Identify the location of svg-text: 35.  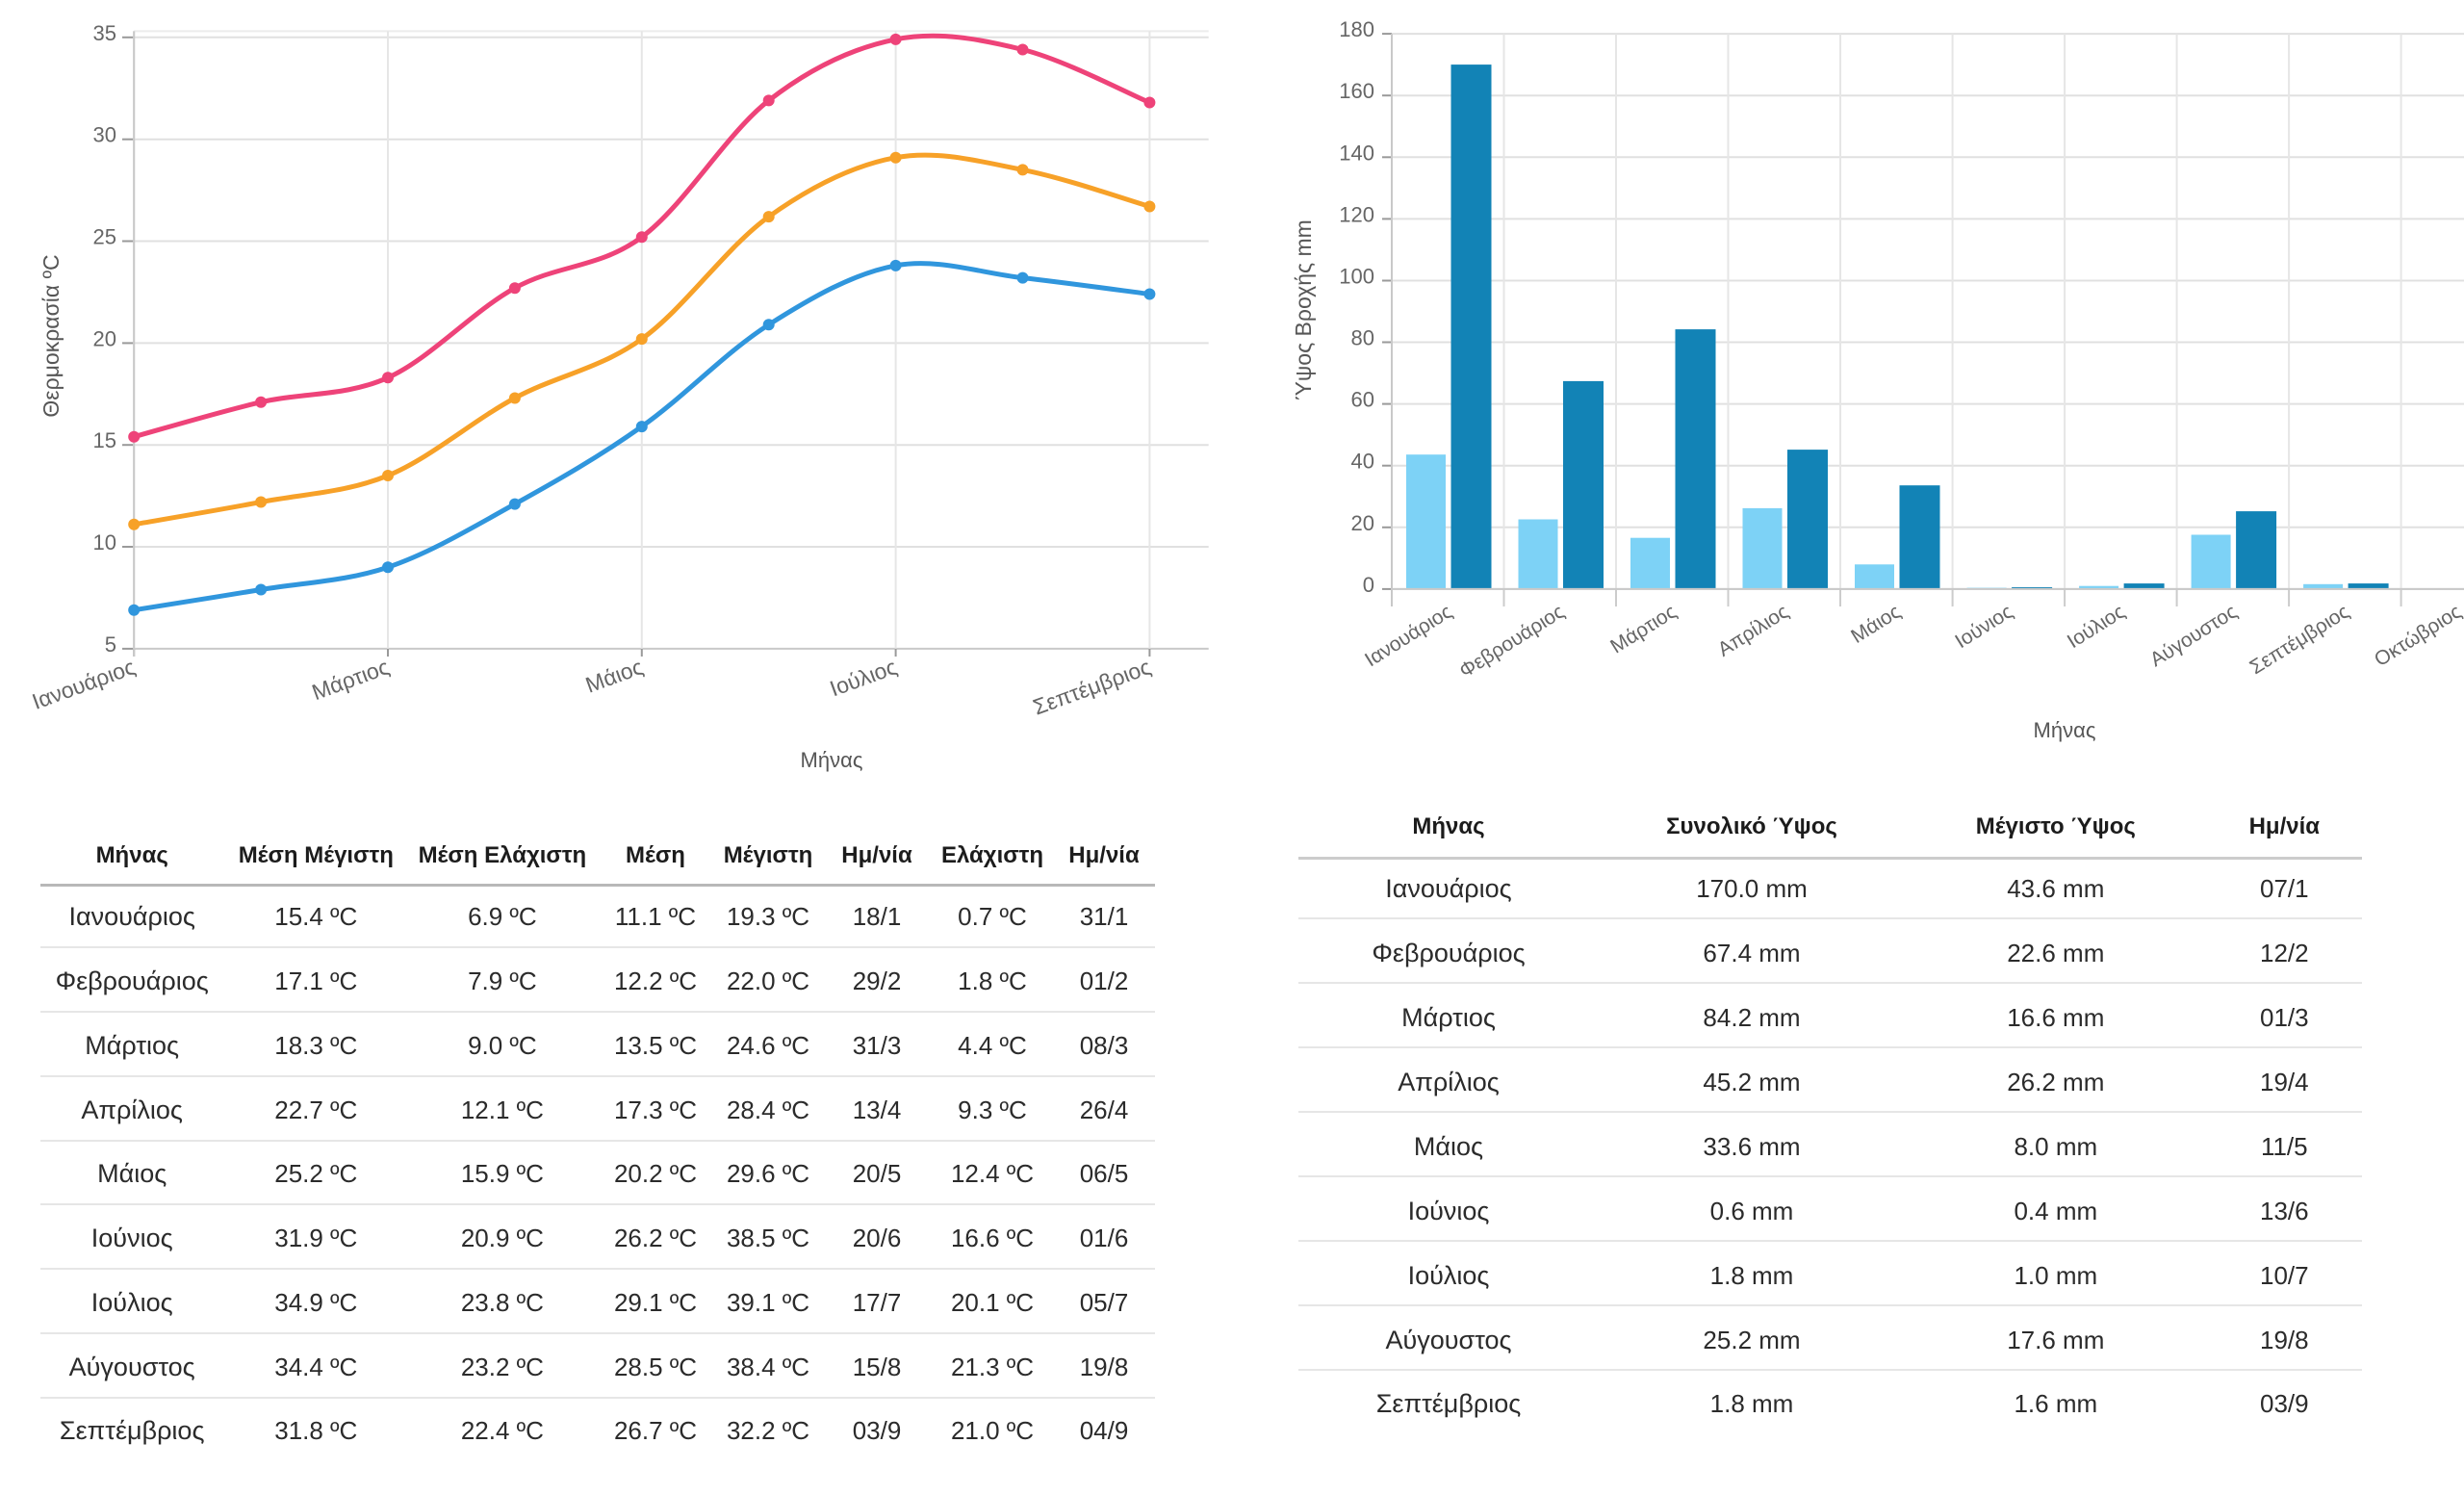
(104, 33).